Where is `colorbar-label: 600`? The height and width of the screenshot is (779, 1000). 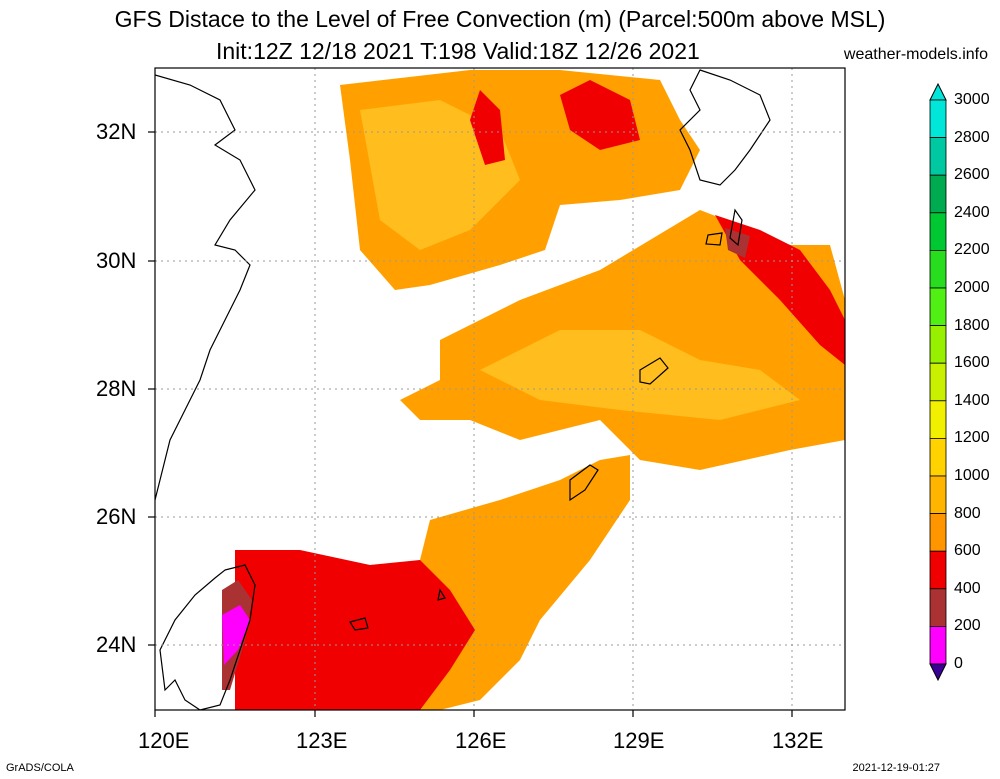
colorbar-label: 600 is located at coordinates (967, 551).